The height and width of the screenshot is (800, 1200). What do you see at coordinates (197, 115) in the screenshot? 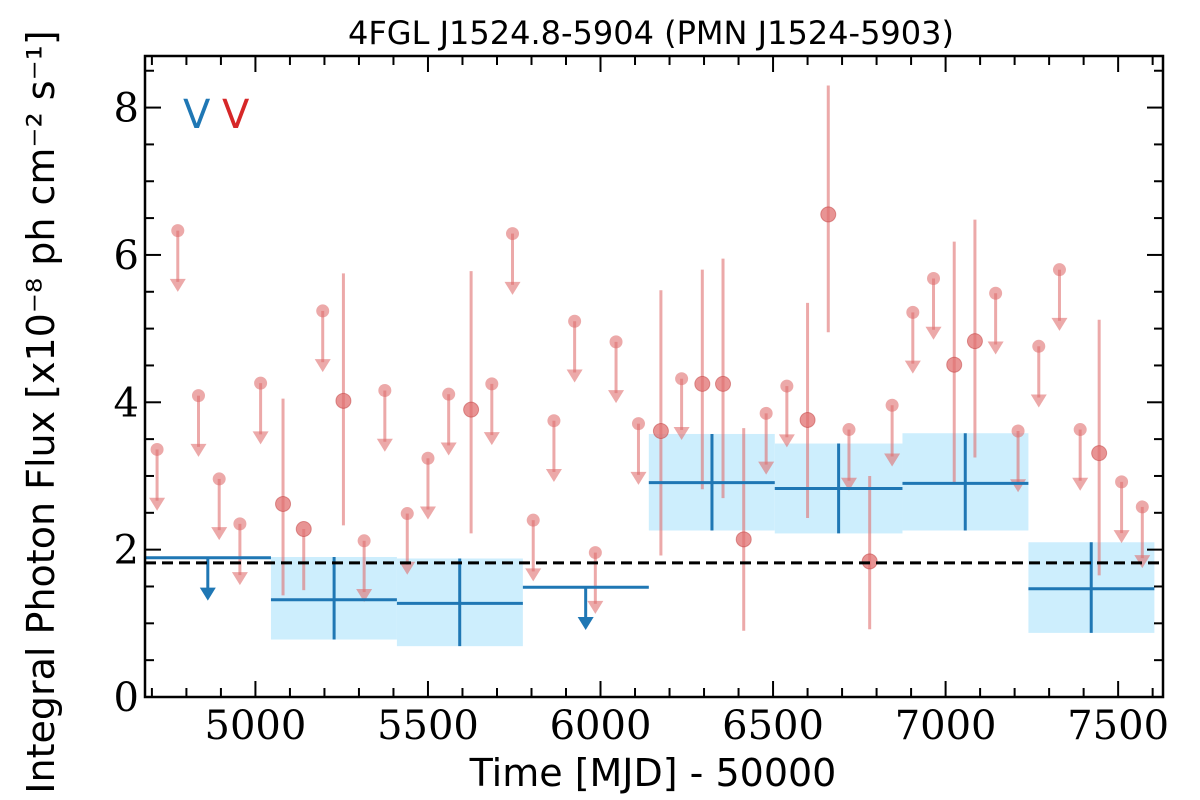
I see `legend-long-bins-marker: V` at bounding box center [197, 115].